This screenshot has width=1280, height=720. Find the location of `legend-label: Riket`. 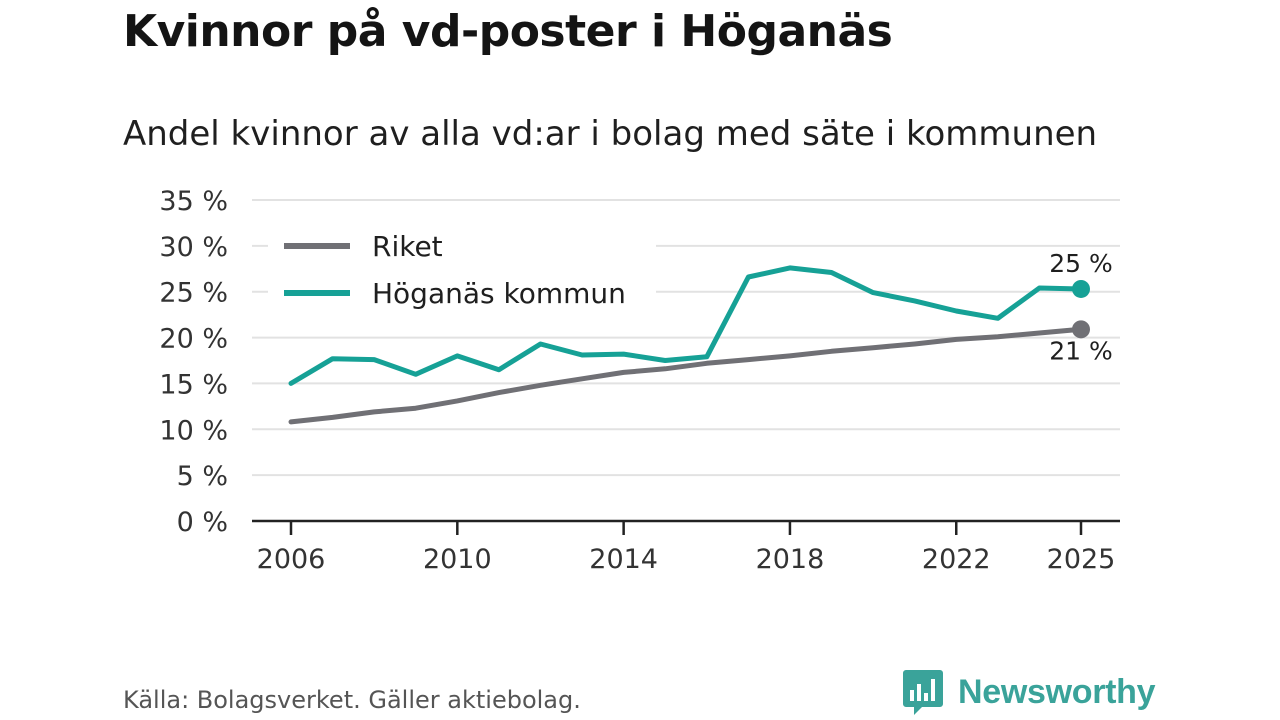

legend-label: Riket is located at coordinates (407, 246).